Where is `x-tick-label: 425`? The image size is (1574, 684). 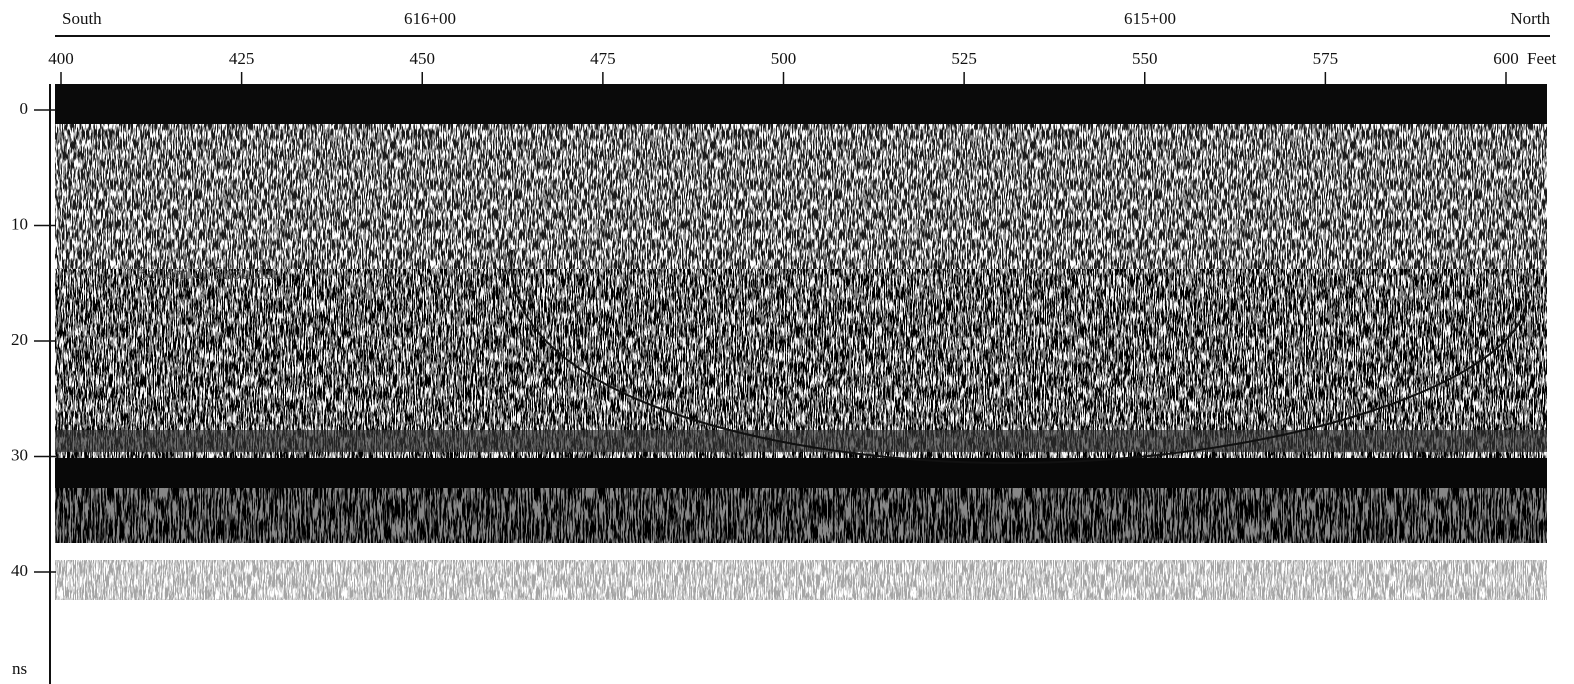 x-tick-label: 425 is located at coordinates (242, 58).